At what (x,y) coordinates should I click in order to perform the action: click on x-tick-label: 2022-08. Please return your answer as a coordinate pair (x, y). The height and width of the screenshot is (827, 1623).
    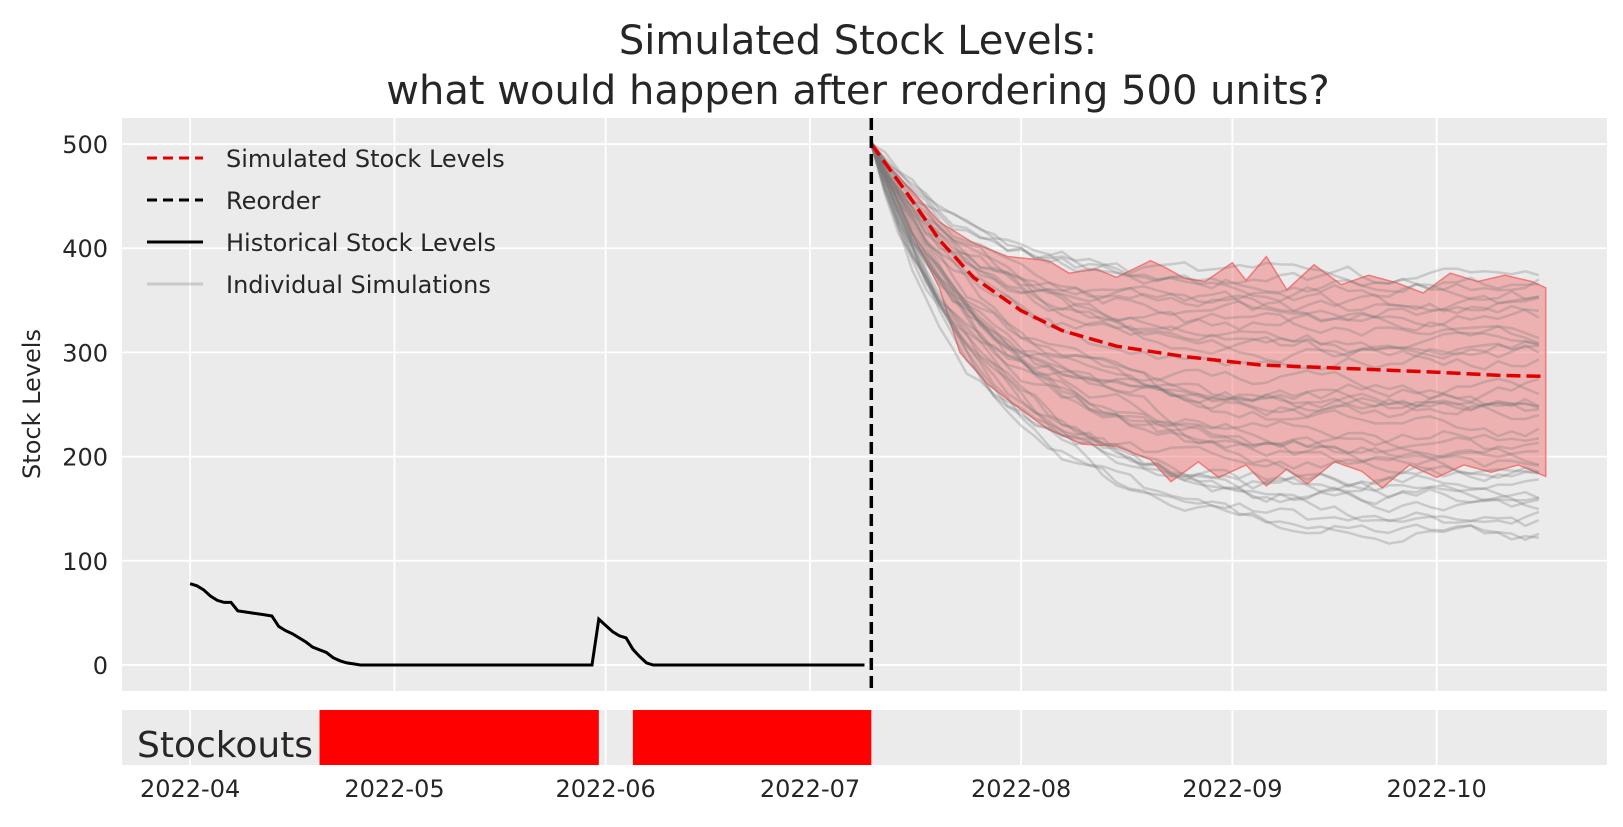
    Looking at the image, I should click on (1021, 789).